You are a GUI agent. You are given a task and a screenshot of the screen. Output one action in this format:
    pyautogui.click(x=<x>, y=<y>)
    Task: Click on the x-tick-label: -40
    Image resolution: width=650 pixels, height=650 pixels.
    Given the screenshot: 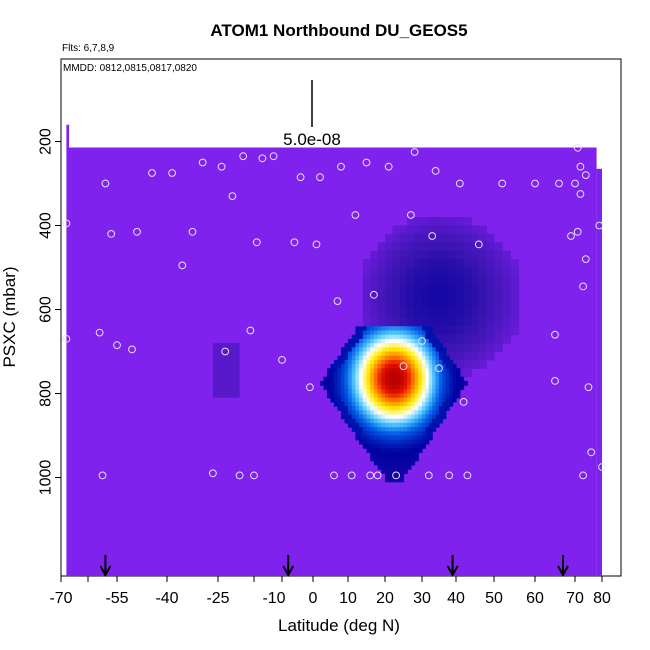 What is the action you would take?
    pyautogui.click(x=166, y=598)
    